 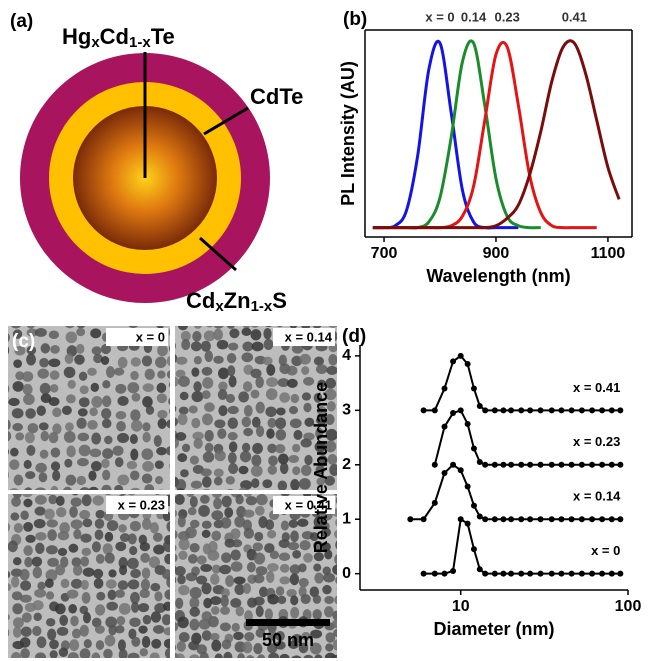 What do you see at coordinates (137, 337) in the screenshot?
I see `label-box` at bounding box center [137, 337].